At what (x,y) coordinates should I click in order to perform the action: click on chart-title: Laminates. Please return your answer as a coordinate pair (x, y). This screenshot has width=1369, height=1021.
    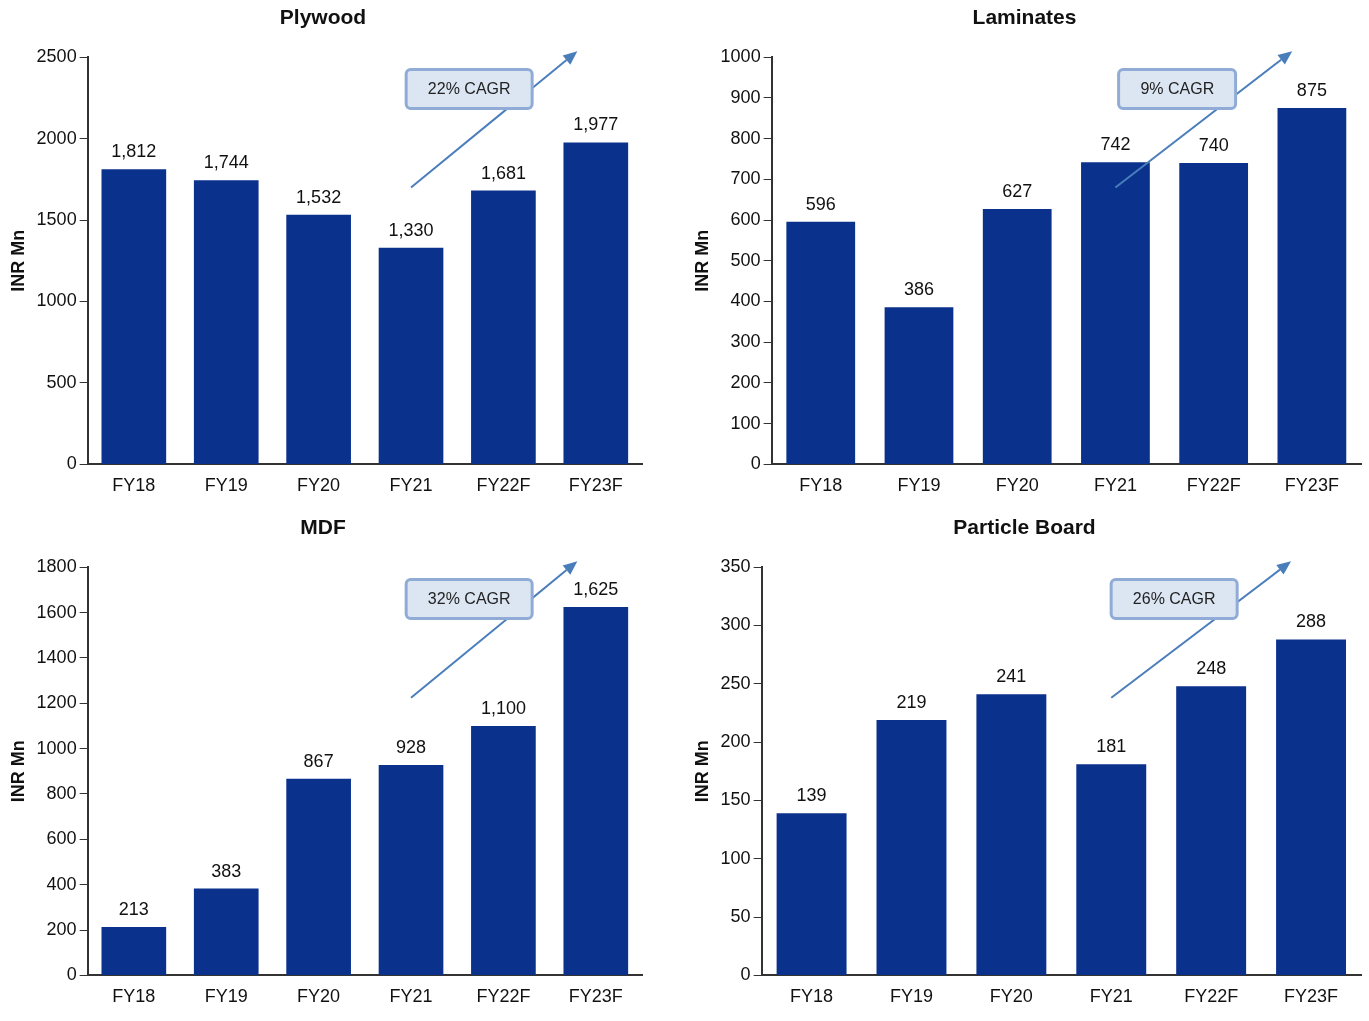
    Looking at the image, I should click on (1024, 17).